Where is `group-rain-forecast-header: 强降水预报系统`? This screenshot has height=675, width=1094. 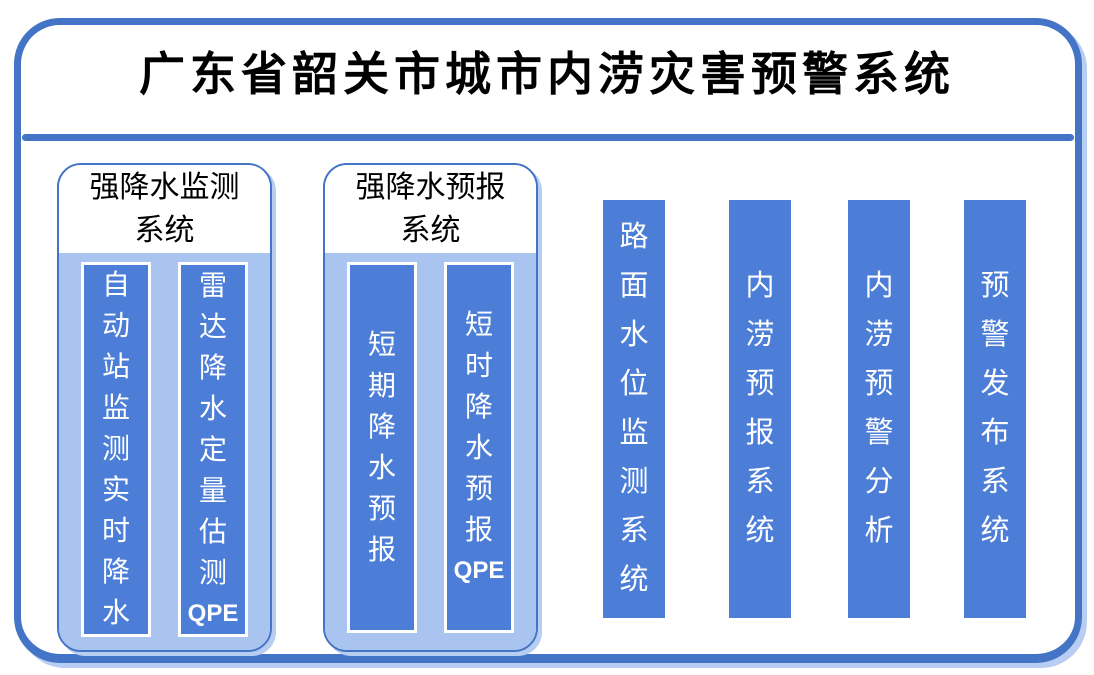
group-rain-forecast-header: 强降水预报系统 is located at coordinates (430, 209).